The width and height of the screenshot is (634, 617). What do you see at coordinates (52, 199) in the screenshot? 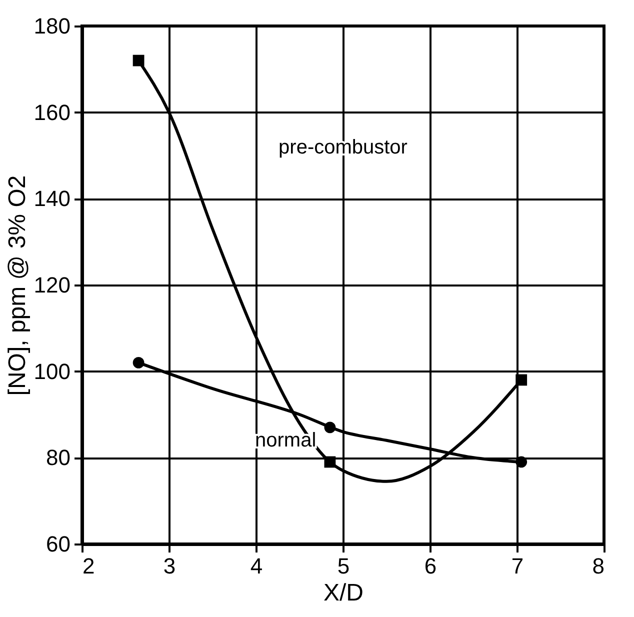
I see `y-tick-label: 140` at bounding box center [52, 199].